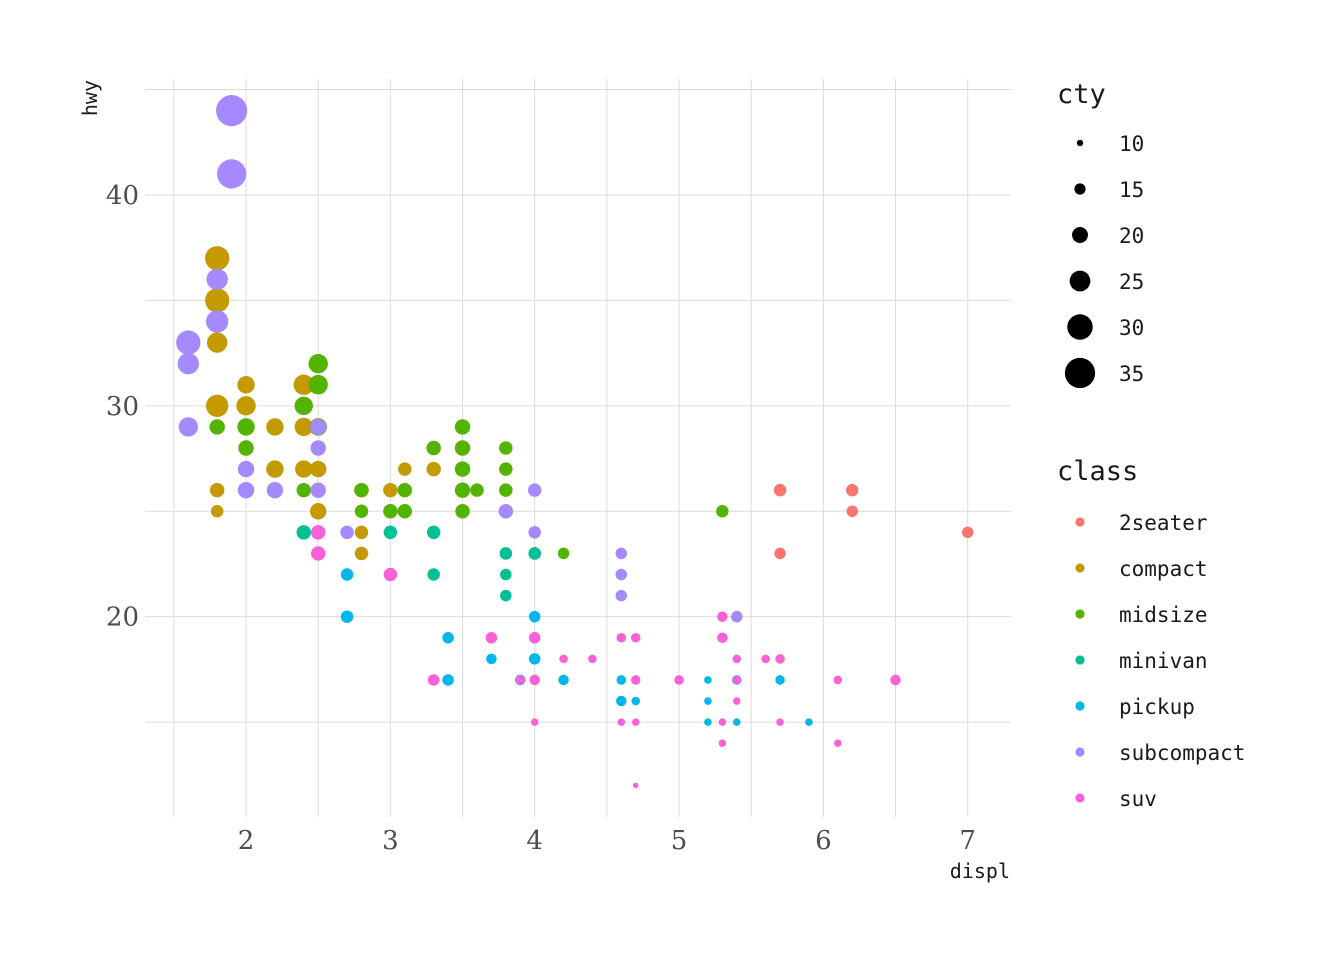 This screenshot has width=1344, height=960. I want to click on x-tick-label: 5, so click(679, 841).